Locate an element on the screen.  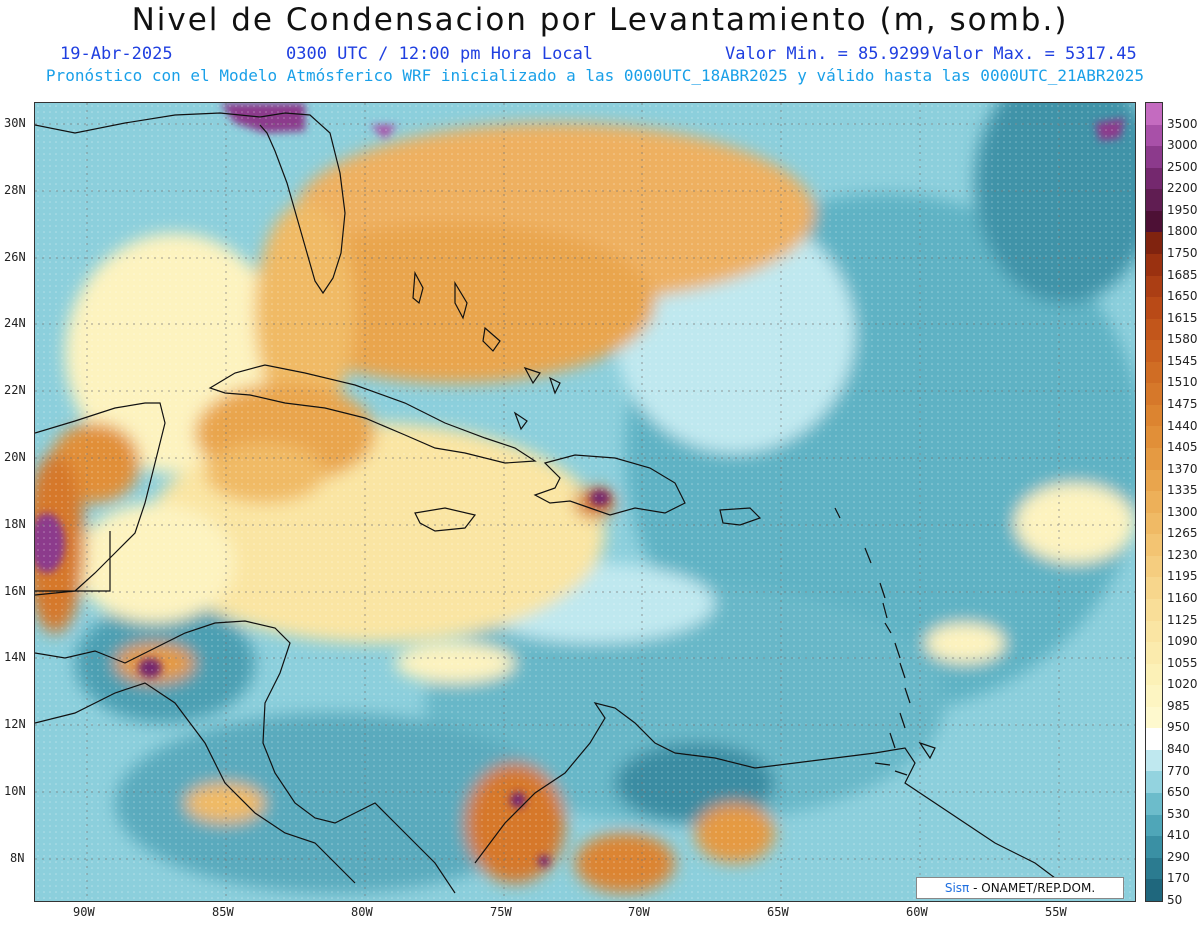
colorbar-label: 1545 is located at coordinates (1182, 360).